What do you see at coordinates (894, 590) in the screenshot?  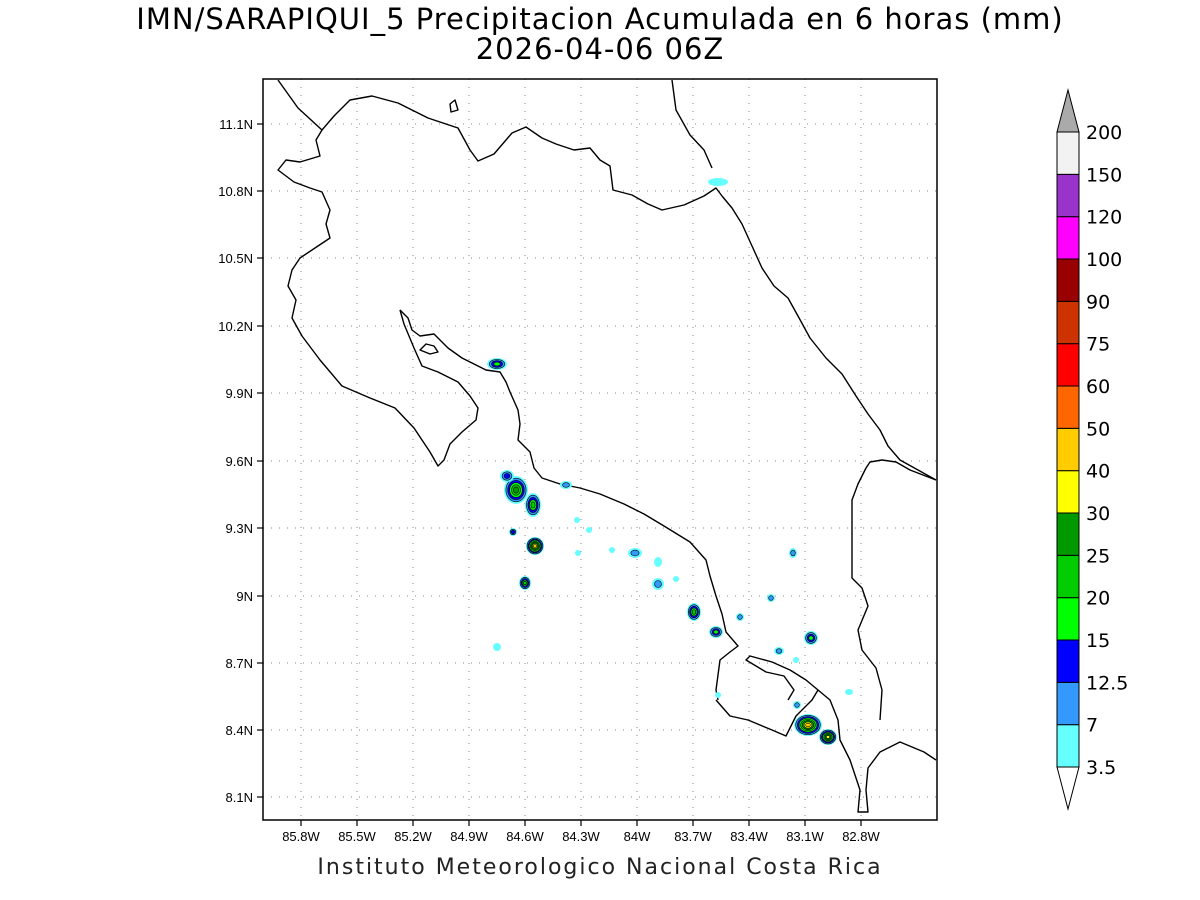 I see `panama-border-upper` at bounding box center [894, 590].